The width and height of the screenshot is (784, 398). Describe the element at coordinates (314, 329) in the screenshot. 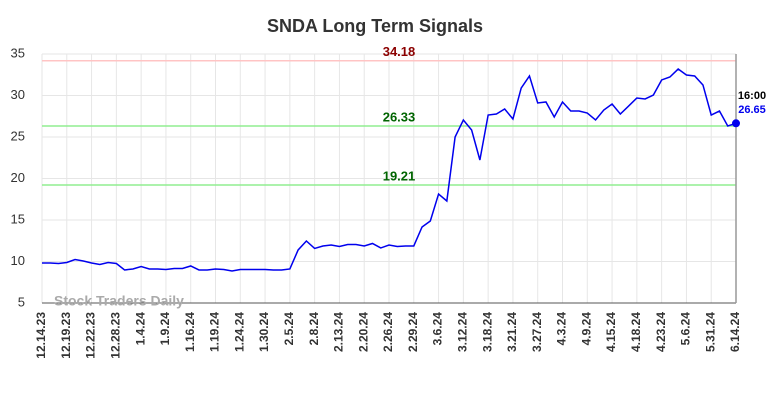

I see `x-tick-label: 2.8.24` at that location.